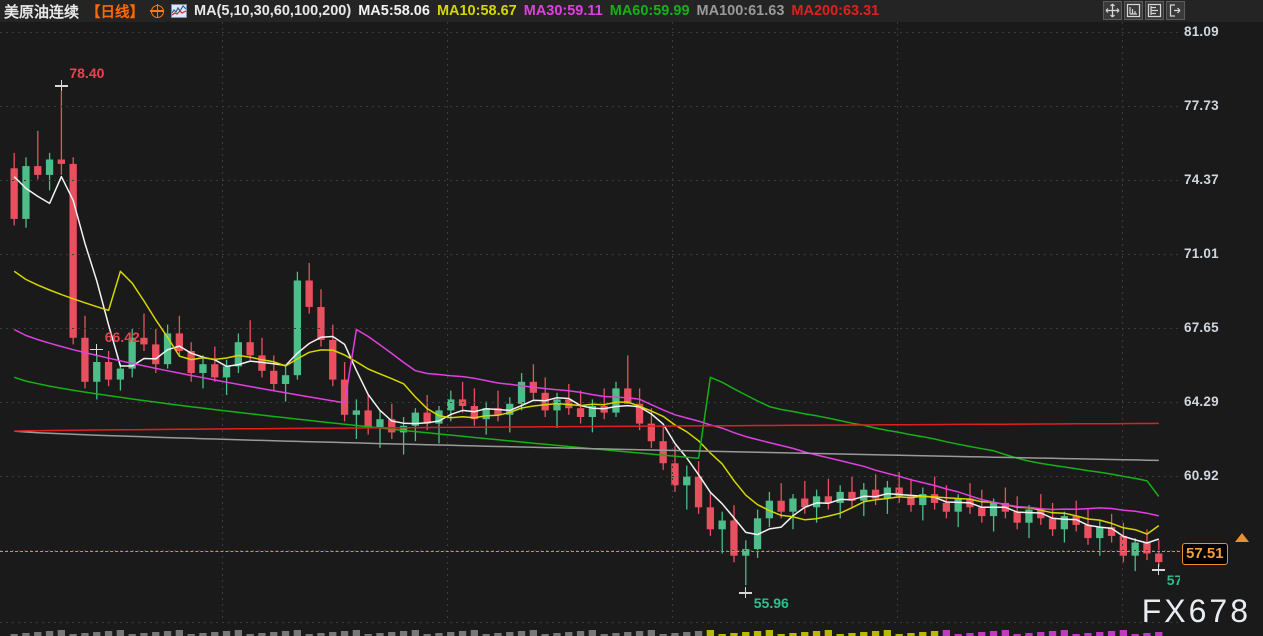 The height and width of the screenshot is (636, 1263). I want to click on last-price-line, so click(590, 552).